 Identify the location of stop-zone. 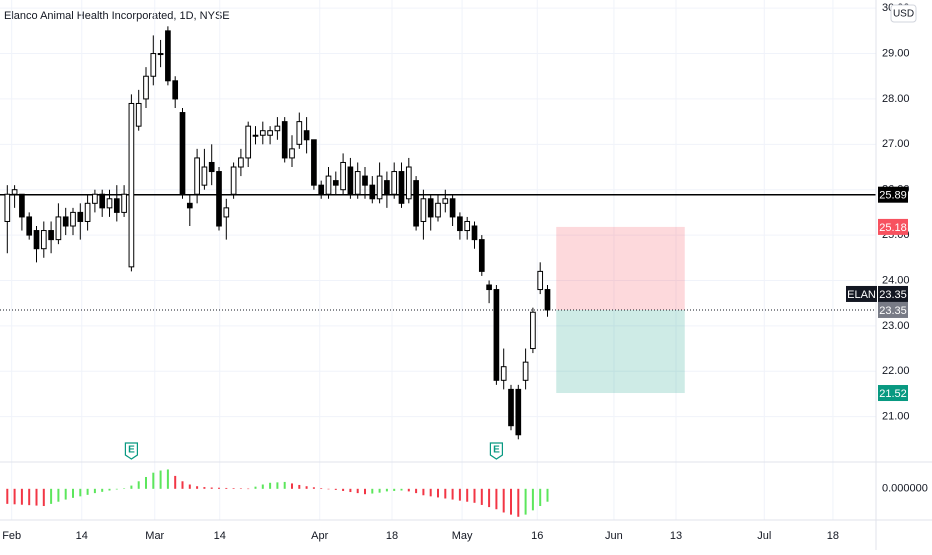
(620, 268).